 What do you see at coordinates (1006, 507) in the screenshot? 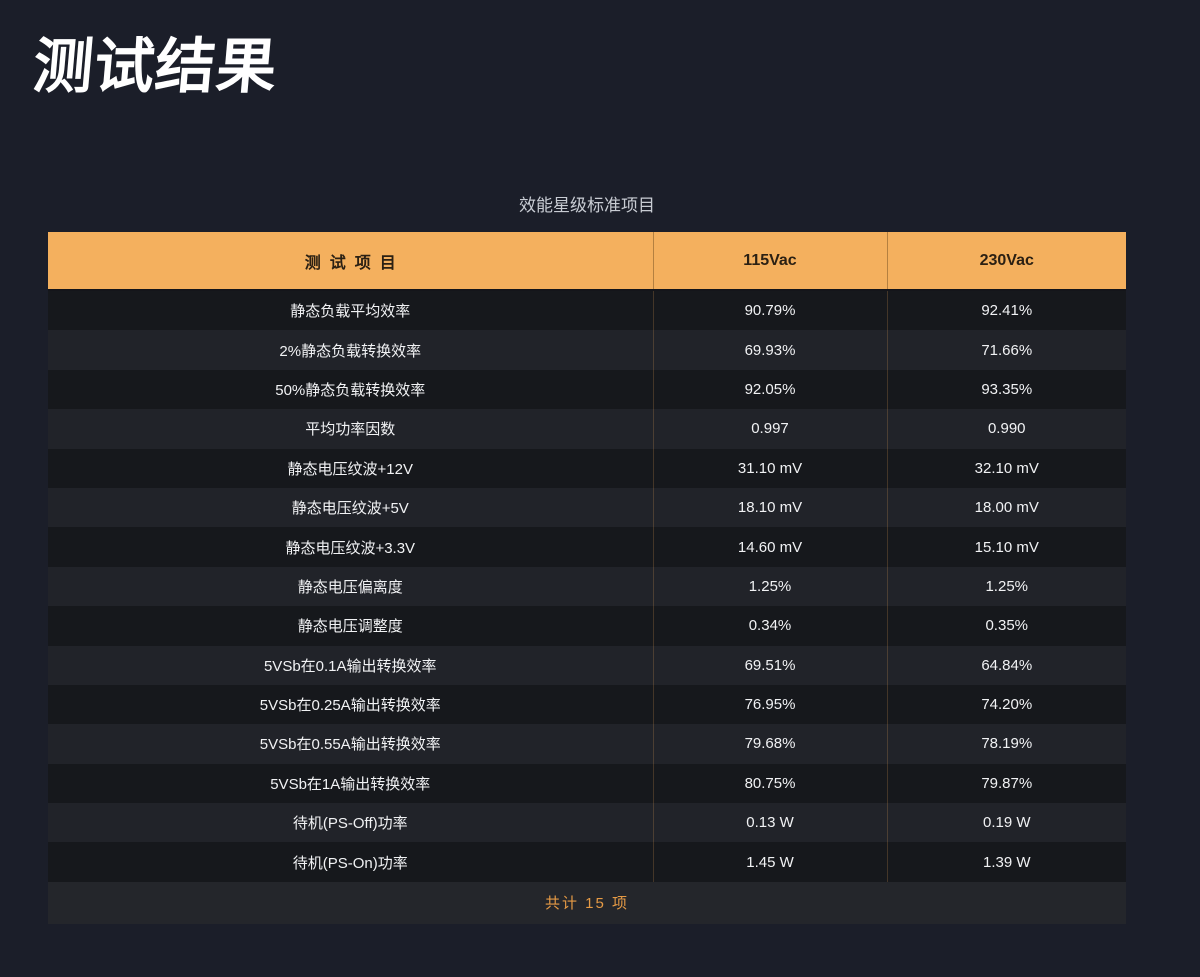
I see `value-230vac: 18.00 mV` at bounding box center [1006, 507].